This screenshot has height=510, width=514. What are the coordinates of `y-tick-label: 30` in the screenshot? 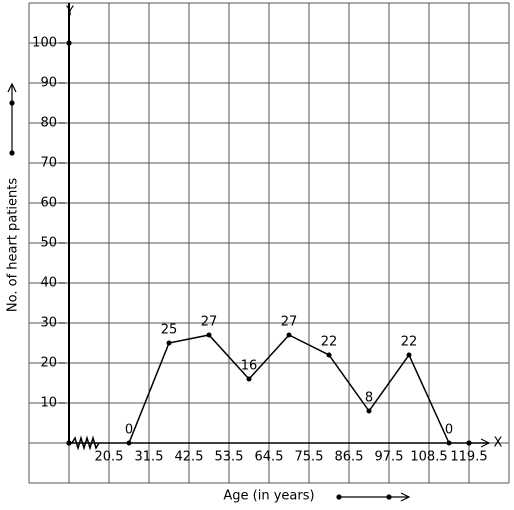 It's located at (48, 323).